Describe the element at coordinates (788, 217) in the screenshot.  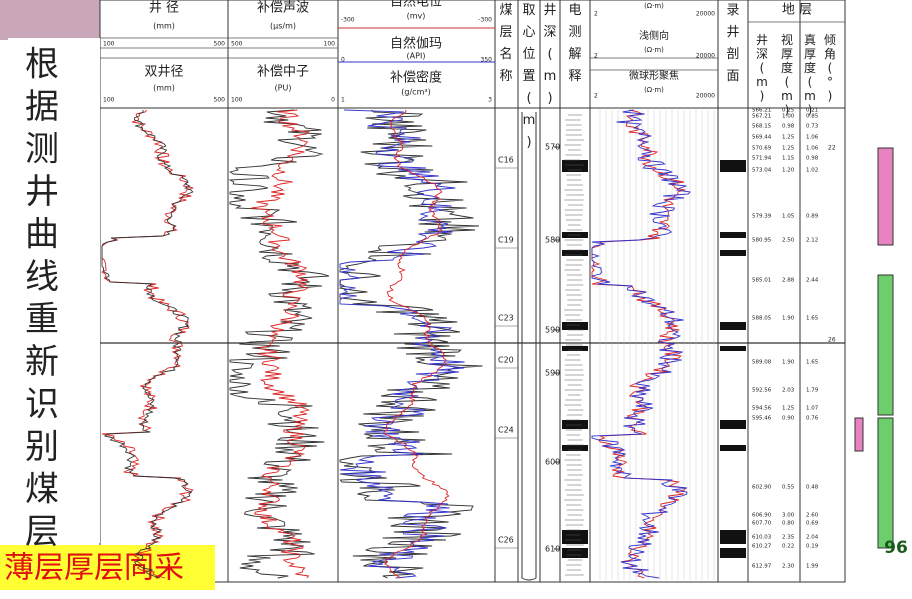
I see `strata-value: 1.05` at that location.